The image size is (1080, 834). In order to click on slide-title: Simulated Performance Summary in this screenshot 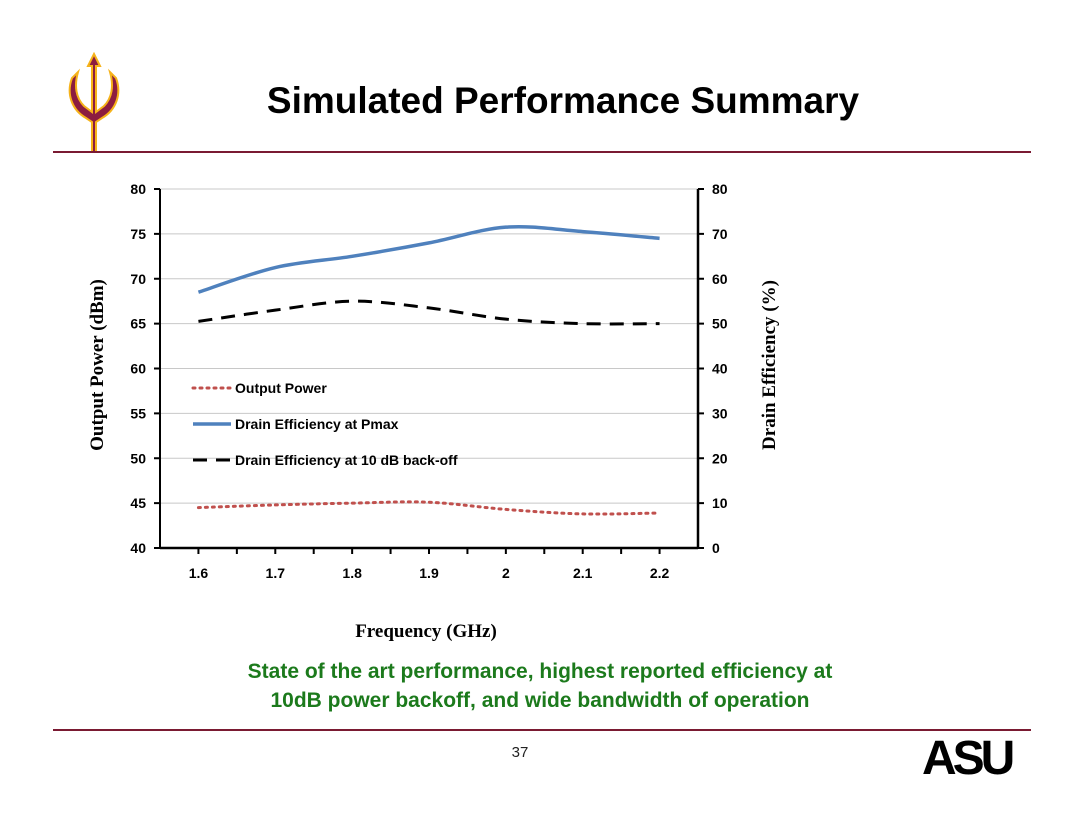, I will do `click(563, 100)`.